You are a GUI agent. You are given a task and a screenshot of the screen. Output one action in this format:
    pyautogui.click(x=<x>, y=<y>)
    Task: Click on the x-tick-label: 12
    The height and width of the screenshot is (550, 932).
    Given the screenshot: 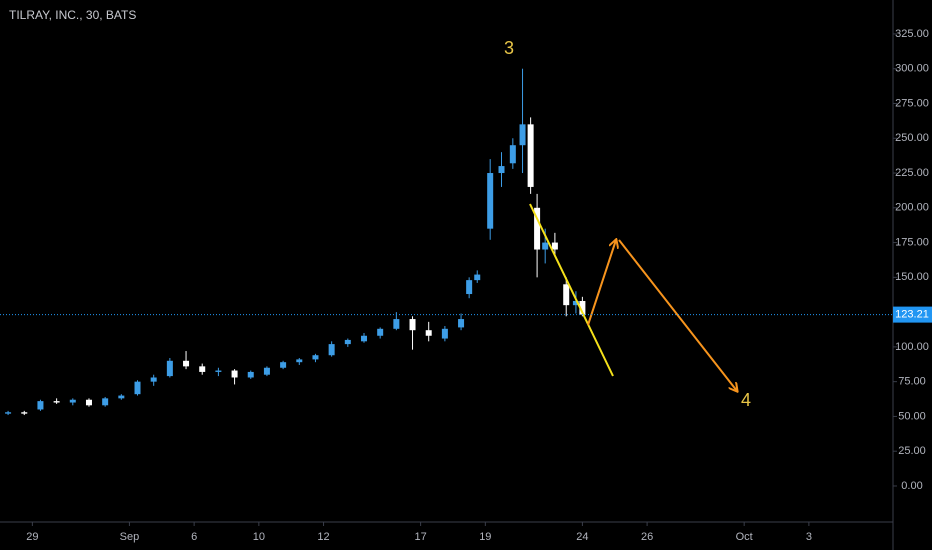 What is the action you would take?
    pyautogui.click(x=323, y=537)
    